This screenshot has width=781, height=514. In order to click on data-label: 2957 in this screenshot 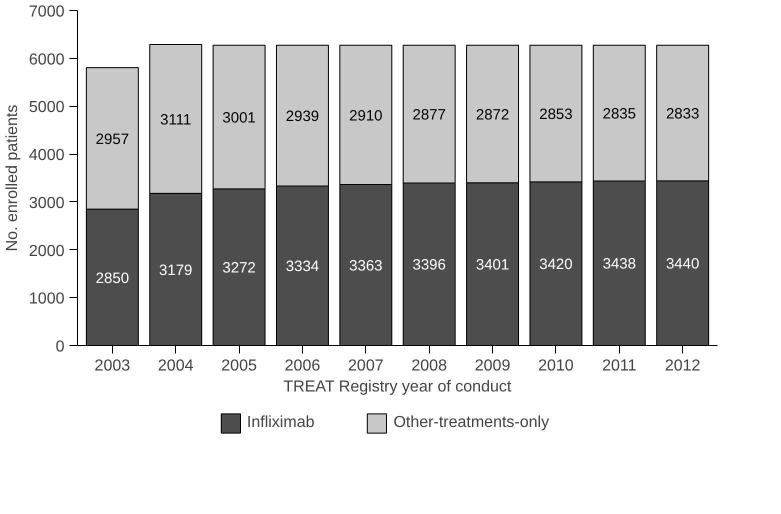, I will do `click(113, 139)`.